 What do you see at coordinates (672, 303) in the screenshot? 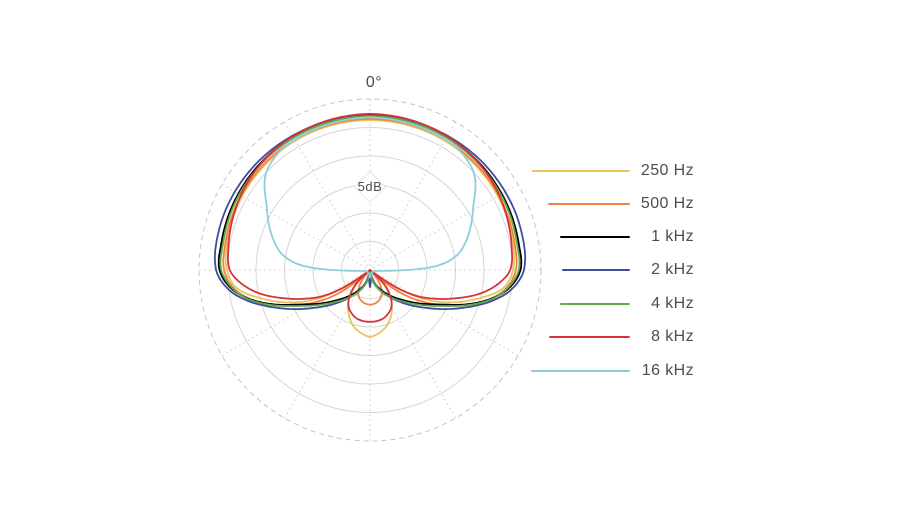
I see `legend-label-4khz: 4 kHz` at bounding box center [672, 303].